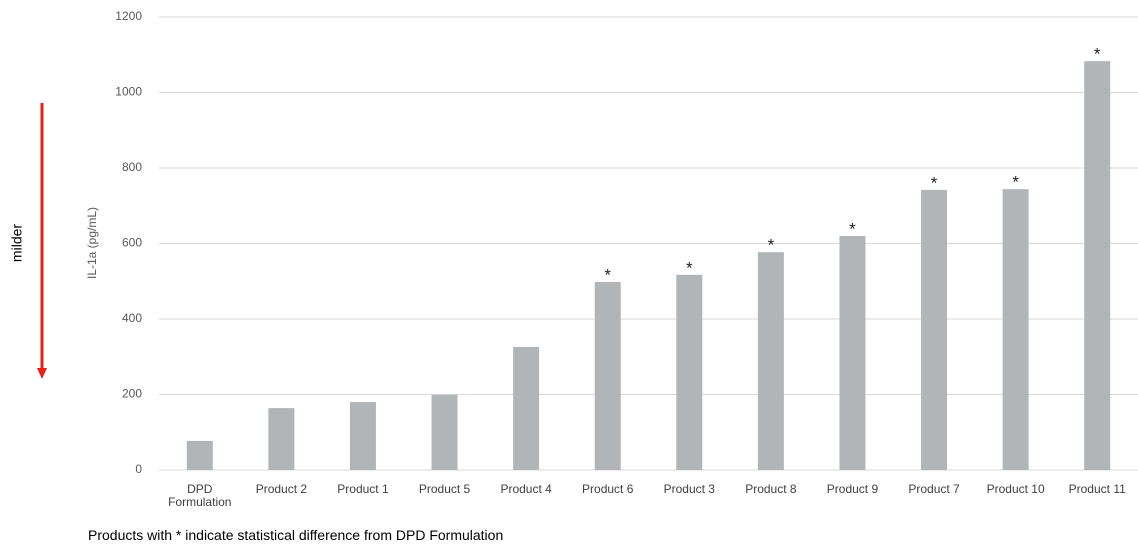 This screenshot has height=554, width=1138. Describe the element at coordinates (526, 489) in the screenshot. I see `x-tick-label: Product 4` at that location.